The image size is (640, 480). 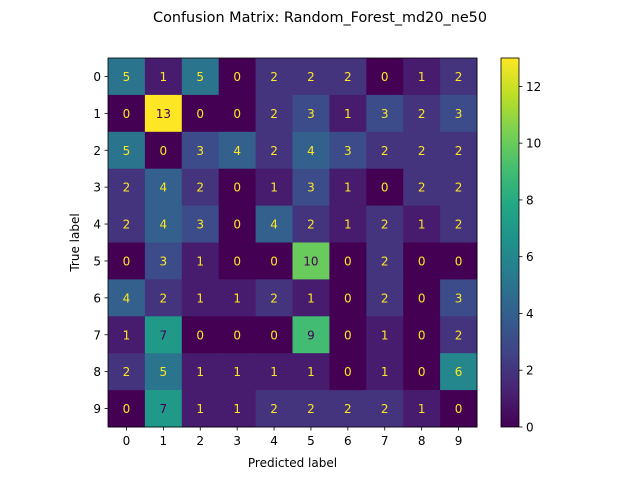 I want to click on x-tick-label: 2, so click(x=200, y=441).